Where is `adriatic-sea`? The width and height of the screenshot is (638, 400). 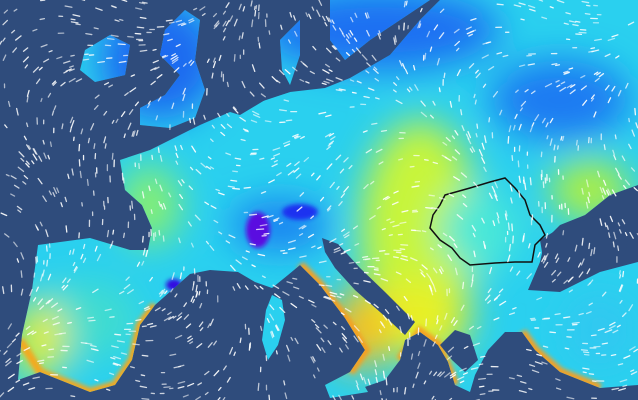 adriatic-sea is located at coordinates (368, 286).